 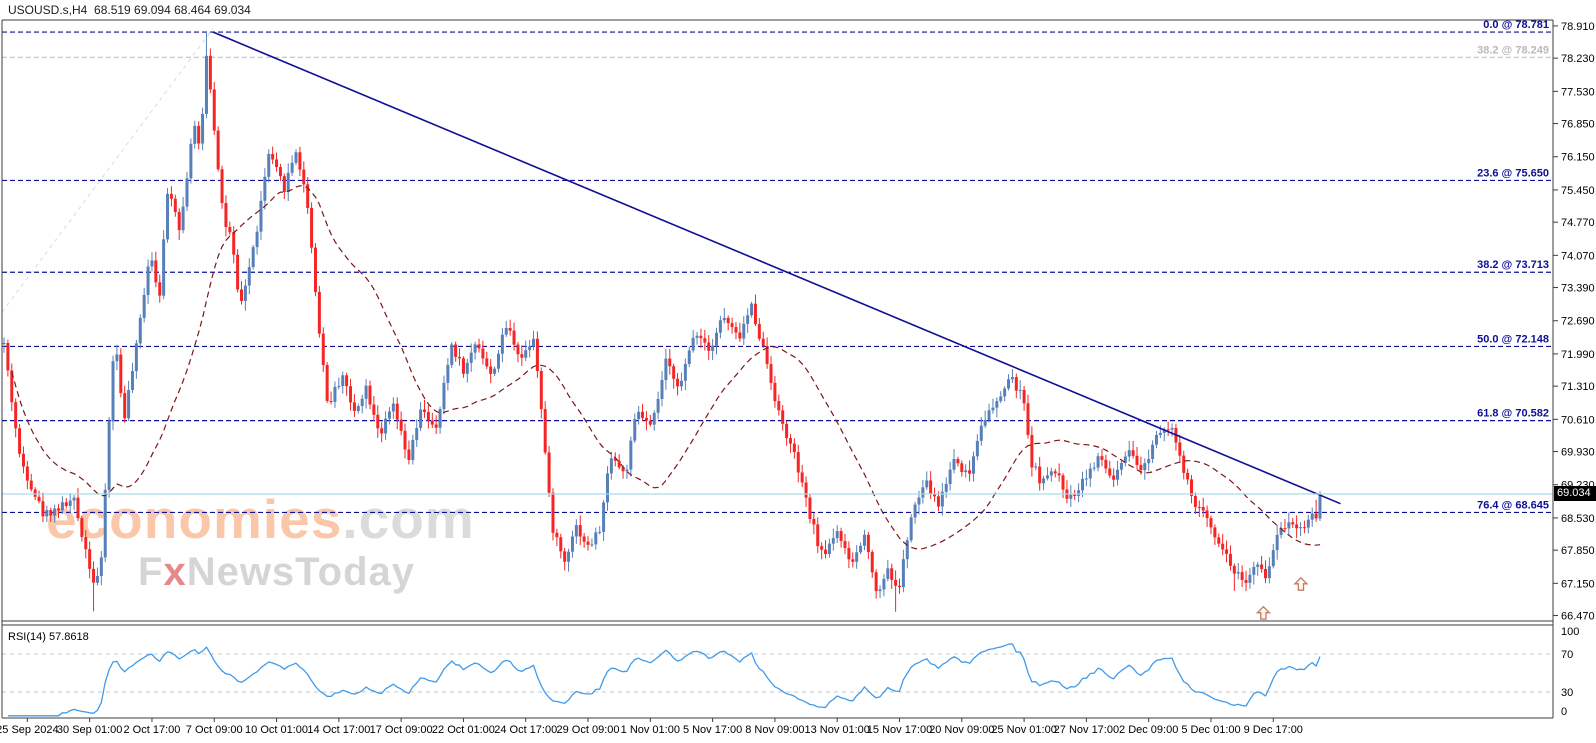 What do you see at coordinates (1578, 617) in the screenshot?
I see `price-axis-label: 66.470` at bounding box center [1578, 617].